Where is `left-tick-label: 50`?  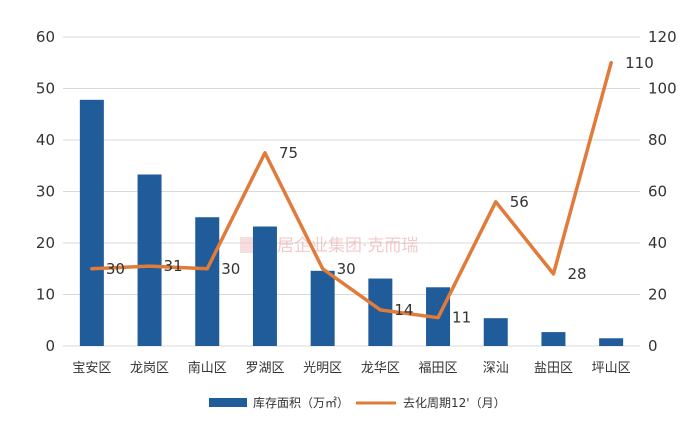 left-tick-label: 50 is located at coordinates (45, 89).